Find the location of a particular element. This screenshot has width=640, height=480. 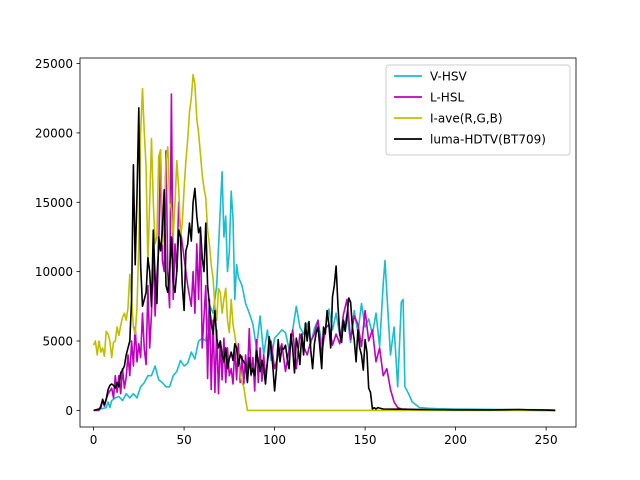

x-tick-label: 50 is located at coordinates (183, 440).